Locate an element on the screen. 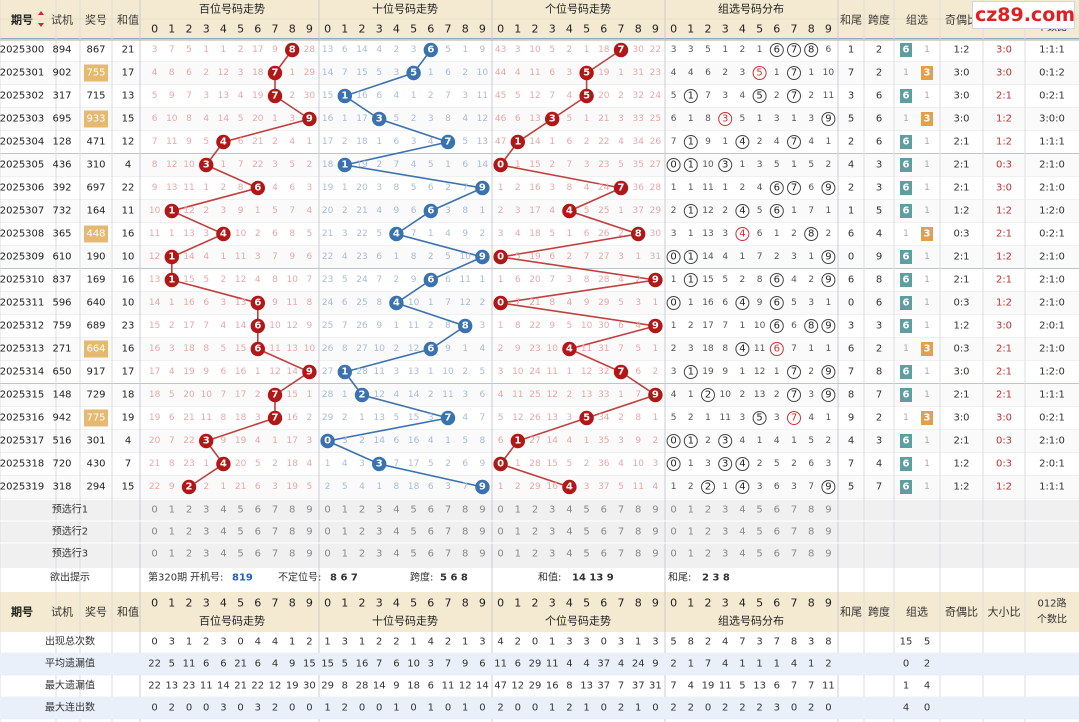 This screenshot has height=722, width=1079. sum-cell: 22 is located at coordinates (128, 188).